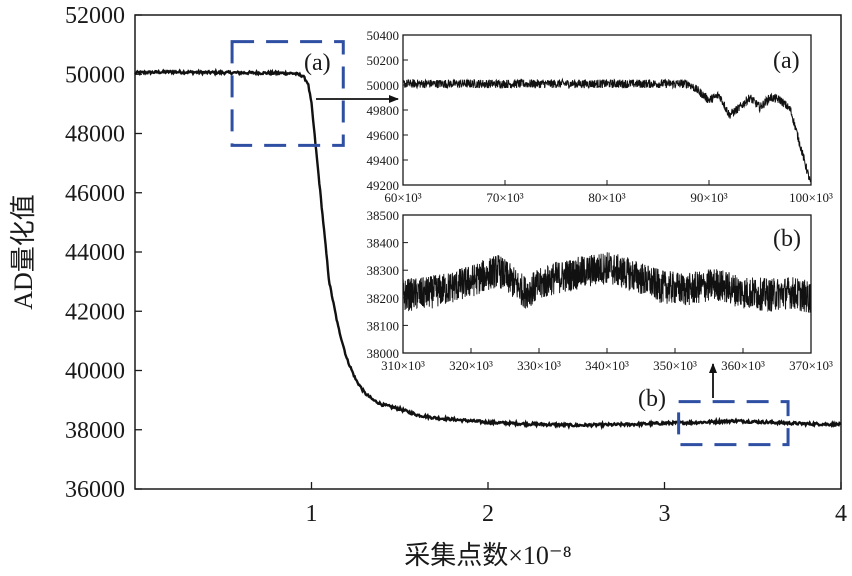 The height and width of the screenshot is (576, 852). What do you see at coordinates (607, 365) in the screenshot?
I see `inset-b-x-tick-label: 340×10³` at bounding box center [607, 365].